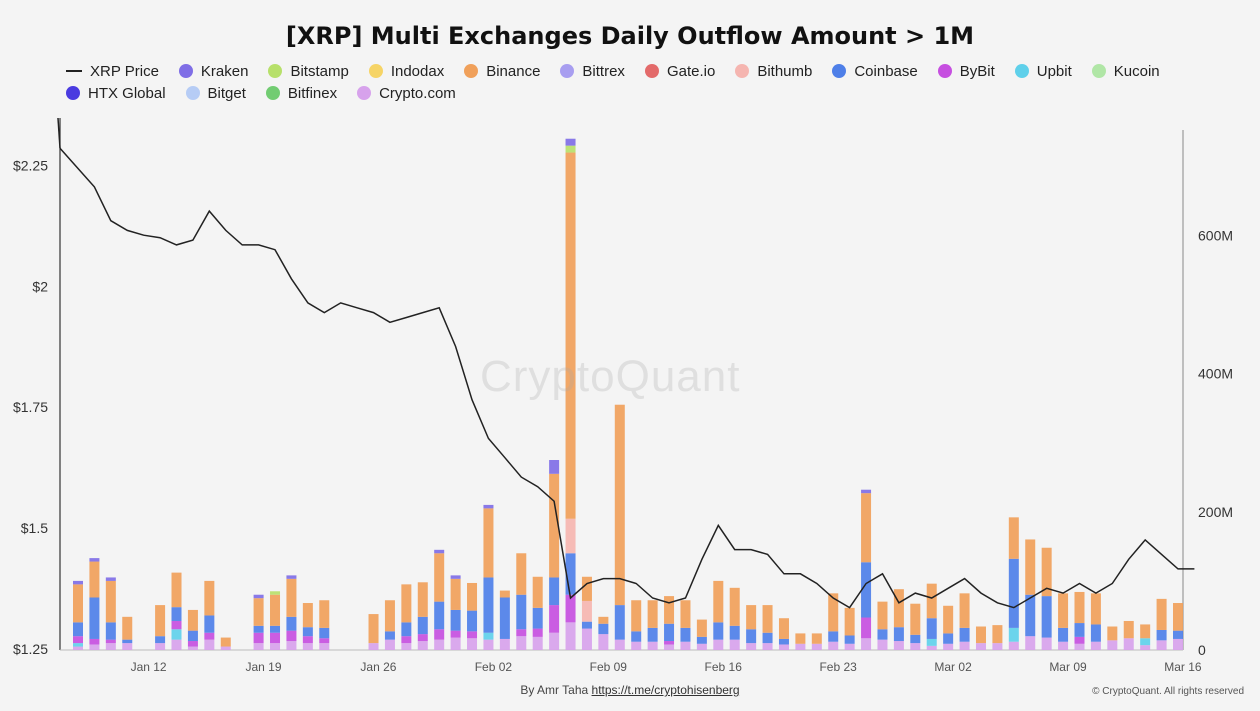  I want to click on legend-label: Kraken, so click(224, 71).